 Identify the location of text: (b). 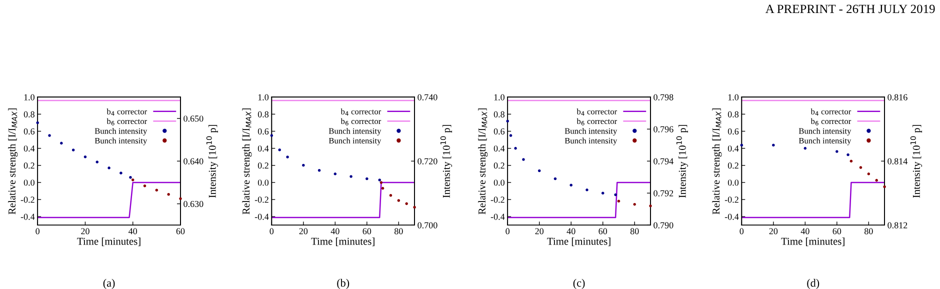
(343, 283).